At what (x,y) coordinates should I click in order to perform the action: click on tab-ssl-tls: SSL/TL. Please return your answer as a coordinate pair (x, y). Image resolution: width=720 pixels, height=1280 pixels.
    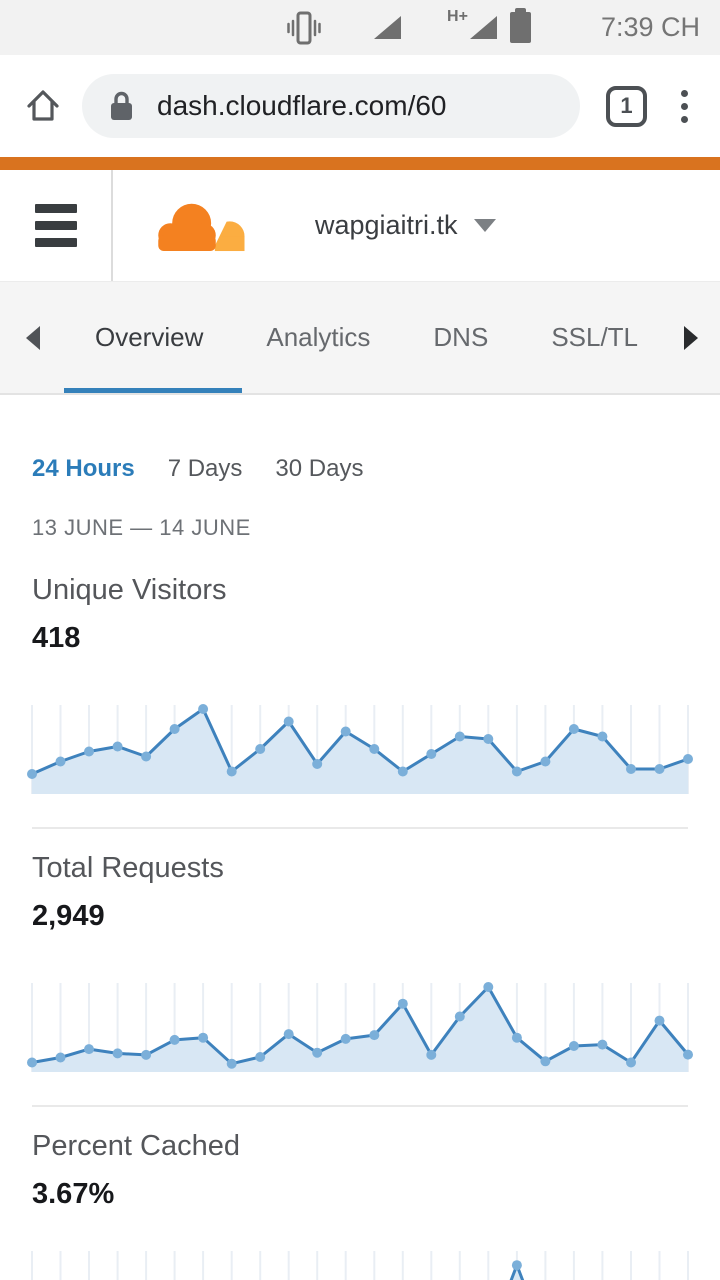
    Looking at the image, I should click on (595, 337).